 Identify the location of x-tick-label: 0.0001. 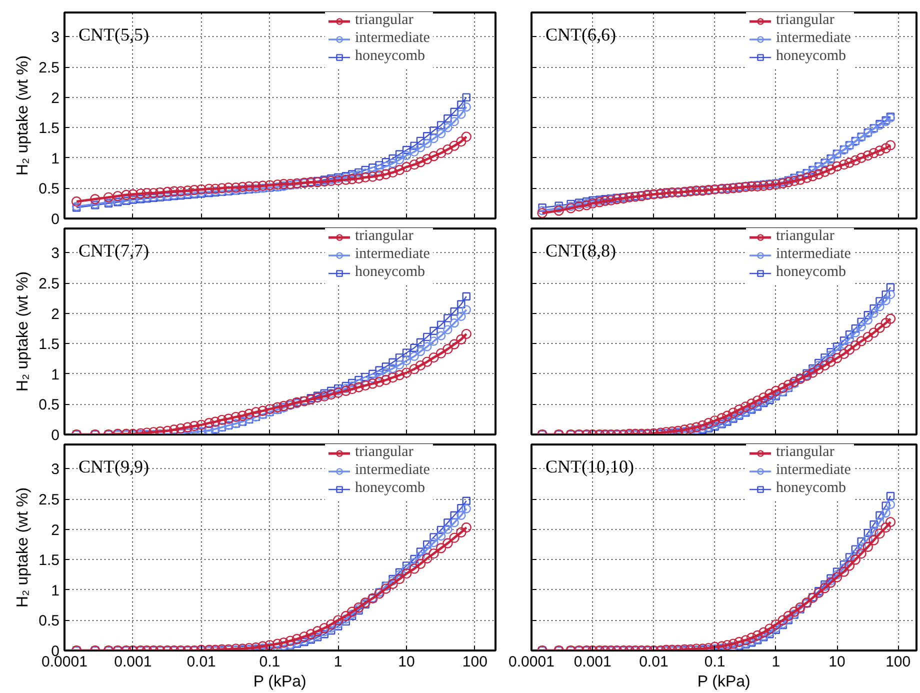
(531, 662).